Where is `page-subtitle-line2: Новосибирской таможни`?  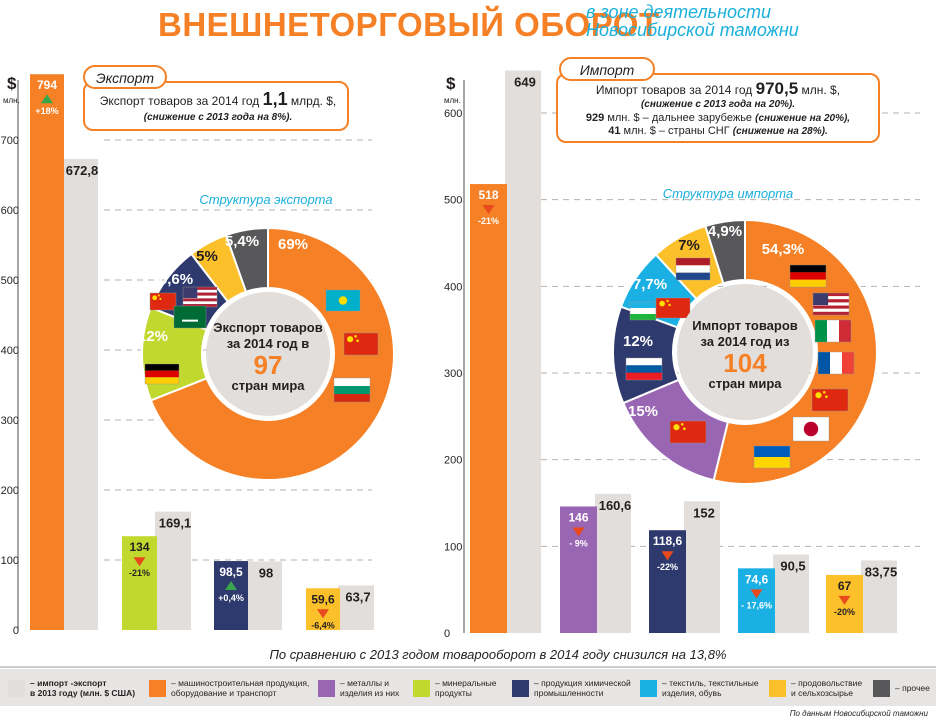
page-subtitle-line2: Новосибирской таможни is located at coordinates (692, 30).